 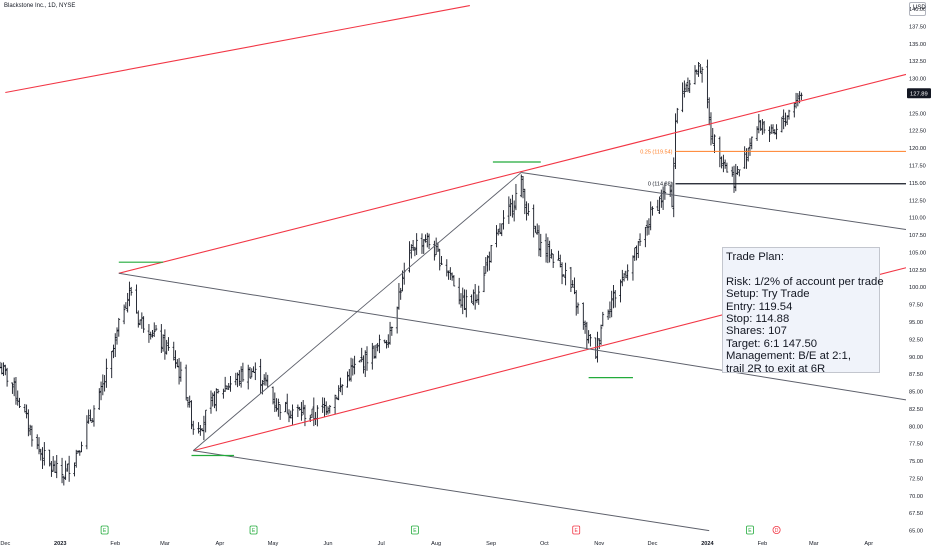 I want to click on price-tick-label: 117.50, so click(x=917, y=167).